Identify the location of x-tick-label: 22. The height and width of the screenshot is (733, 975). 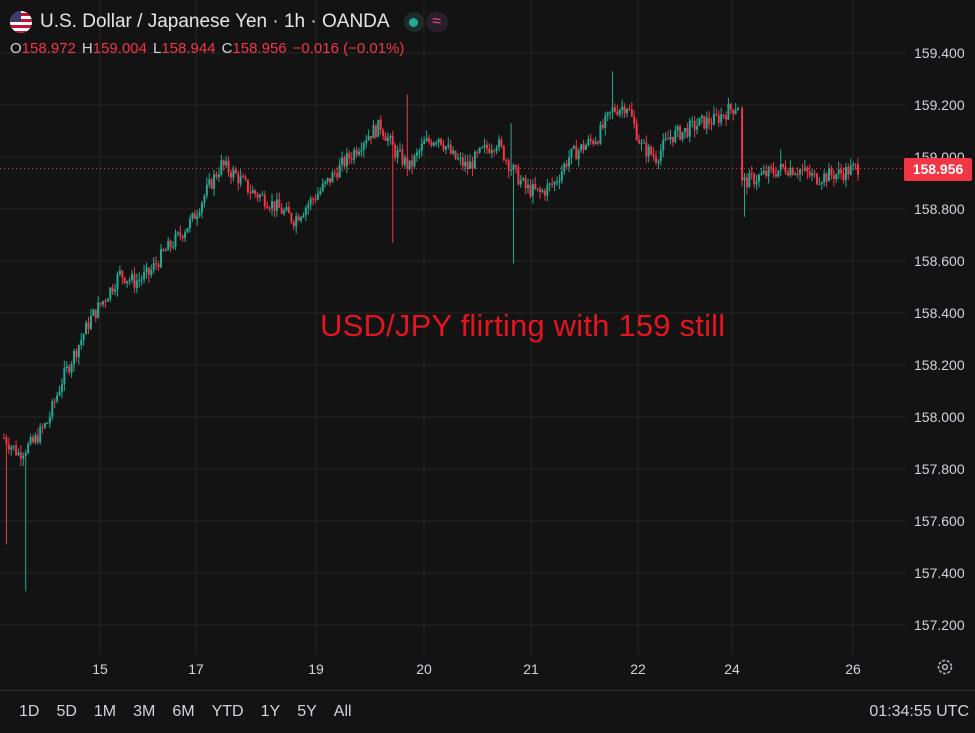
(638, 669).